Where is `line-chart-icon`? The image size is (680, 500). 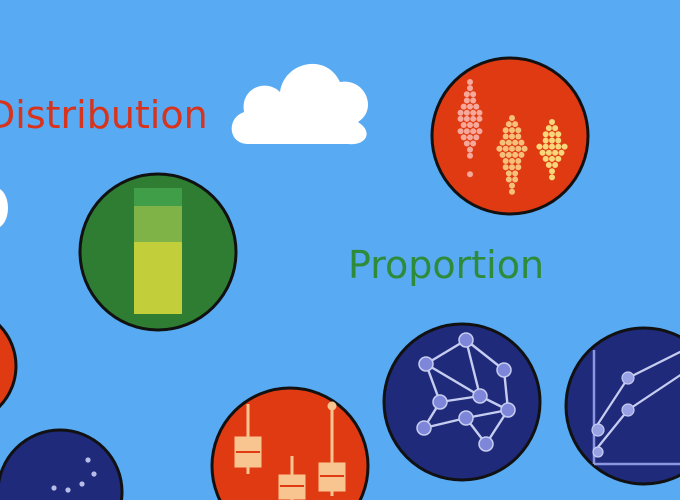
line-chart-icon is located at coordinates (635, 408).